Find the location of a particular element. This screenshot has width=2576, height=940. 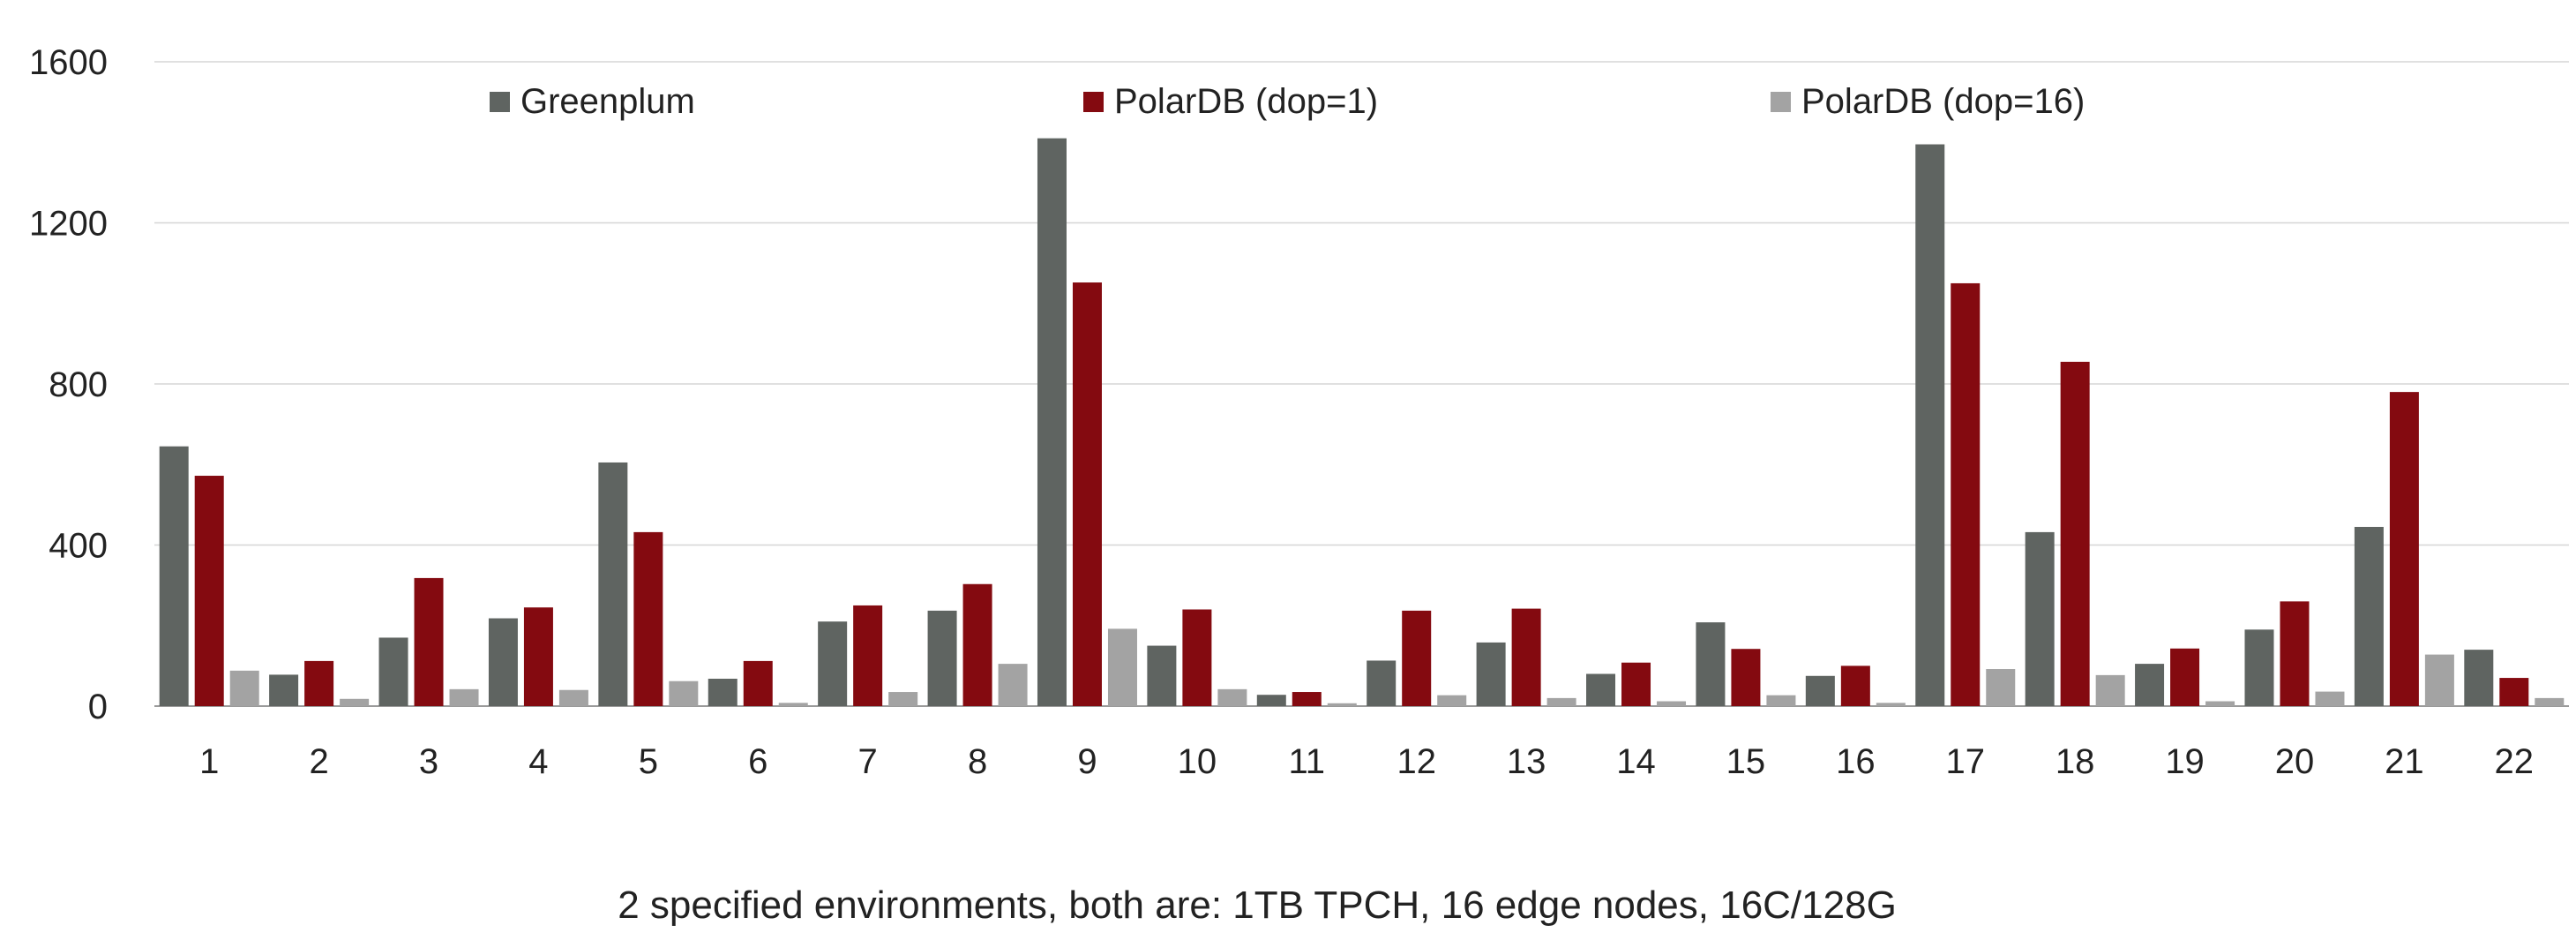

x-tick-label: 11 is located at coordinates (1308, 762).